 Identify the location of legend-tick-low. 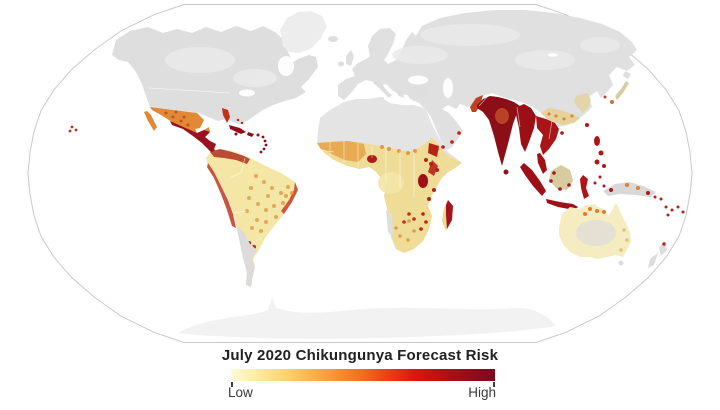
(232, 384).